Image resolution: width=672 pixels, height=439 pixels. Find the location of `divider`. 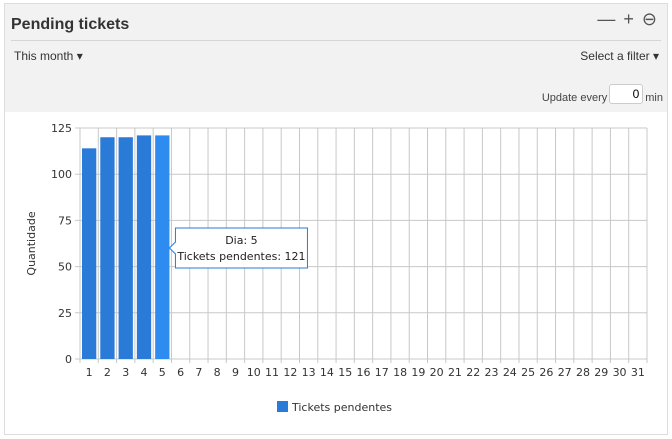

divider is located at coordinates (336, 40).